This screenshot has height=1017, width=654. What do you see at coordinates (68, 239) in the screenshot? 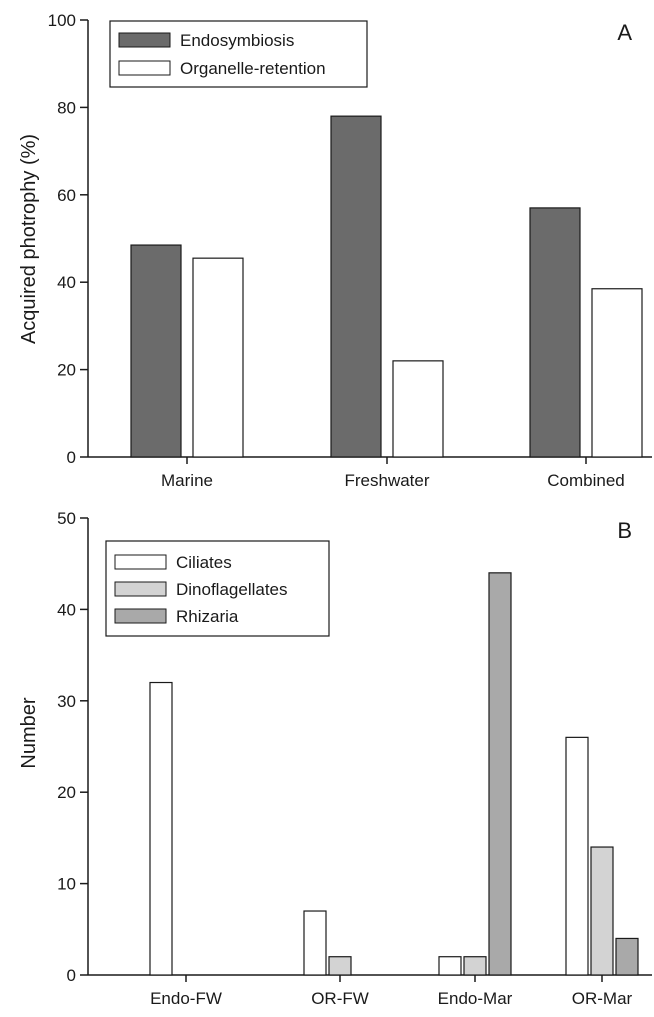
I see `panel-a-y-ticks: 0 20 40 60 80 100` at bounding box center [68, 239].